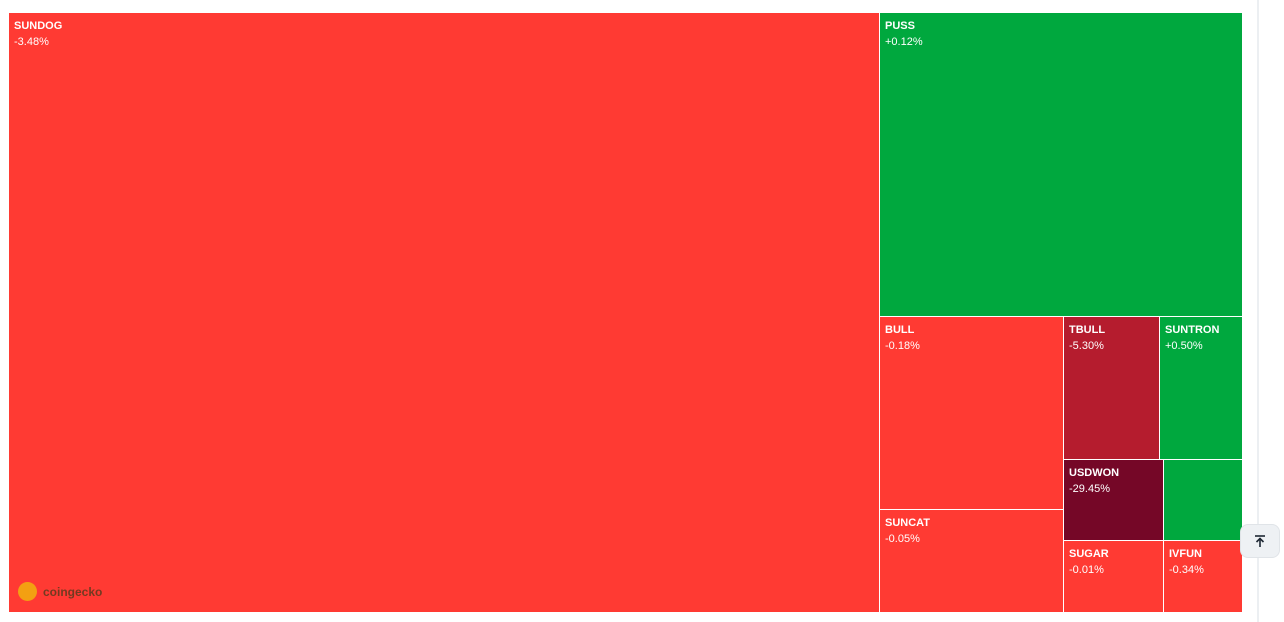 This screenshot has height=622, width=1284. Describe the element at coordinates (1086, 346) in the screenshot. I see `tile-change: -5.30%` at that location.